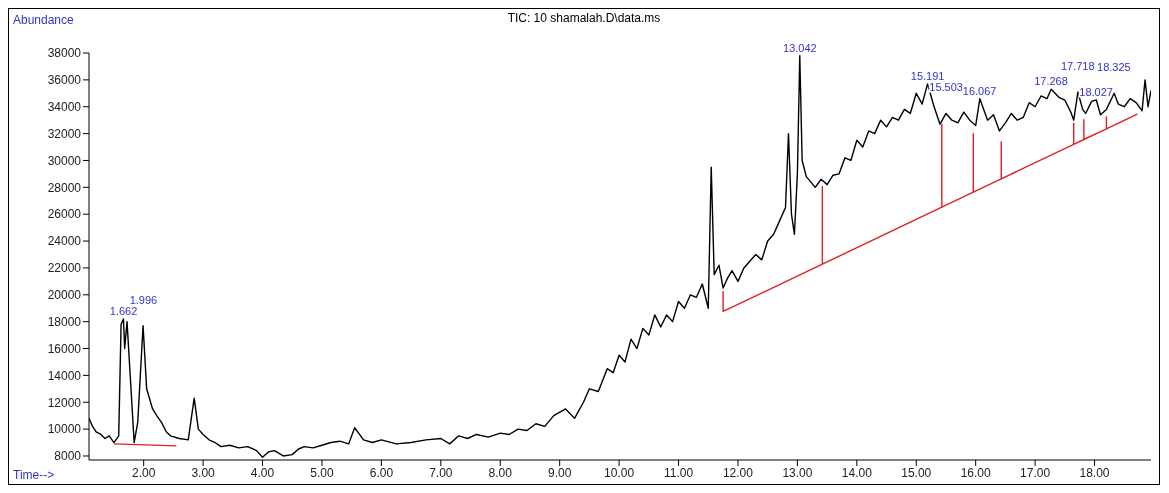 This screenshot has height=493, width=1169. Describe the element at coordinates (64, 295) in the screenshot. I see `y-tick-label: 20000` at that location.